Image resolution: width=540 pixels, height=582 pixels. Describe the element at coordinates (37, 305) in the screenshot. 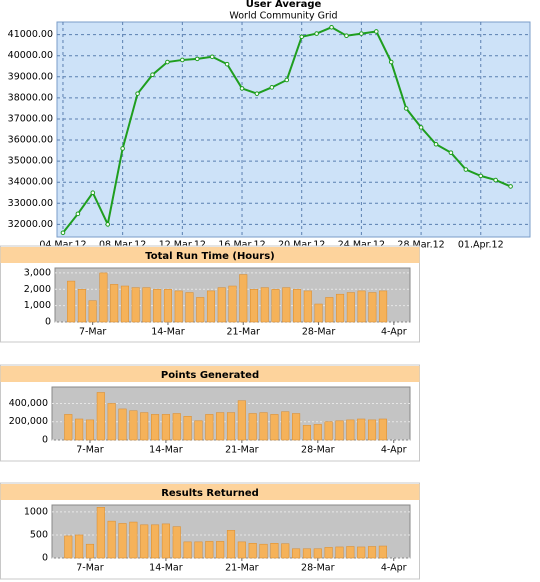

I see `y-tick-label: 1,000` at that location.